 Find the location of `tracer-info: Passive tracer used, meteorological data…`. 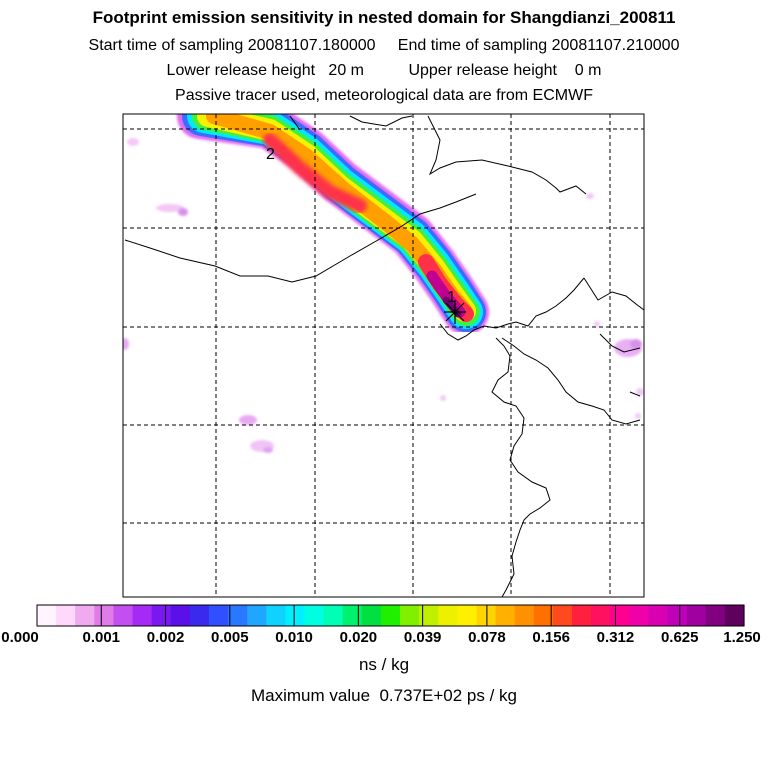

tracer-info: Passive tracer used, meteorological data… is located at coordinates (384, 95).